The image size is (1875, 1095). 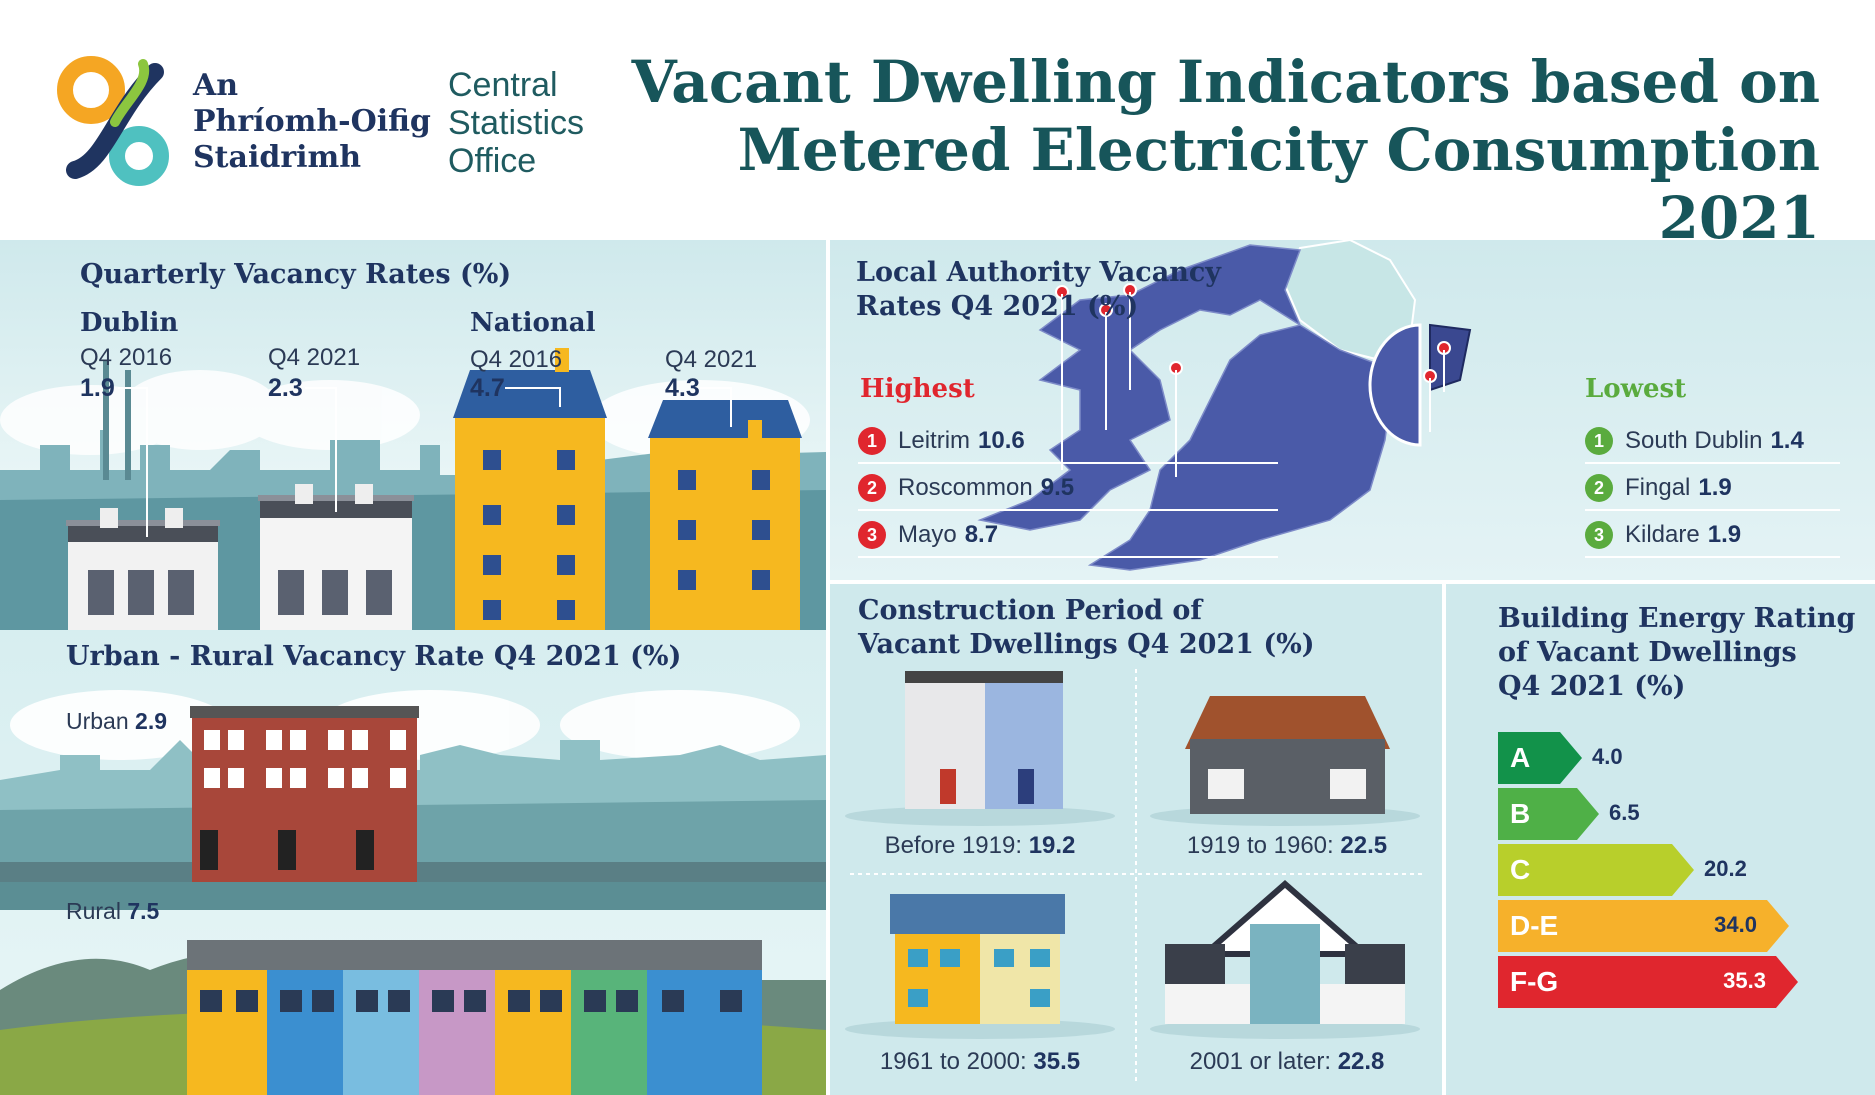 What do you see at coordinates (1057, 487) in the screenshot?
I see `la-value: 9.5` at bounding box center [1057, 487].